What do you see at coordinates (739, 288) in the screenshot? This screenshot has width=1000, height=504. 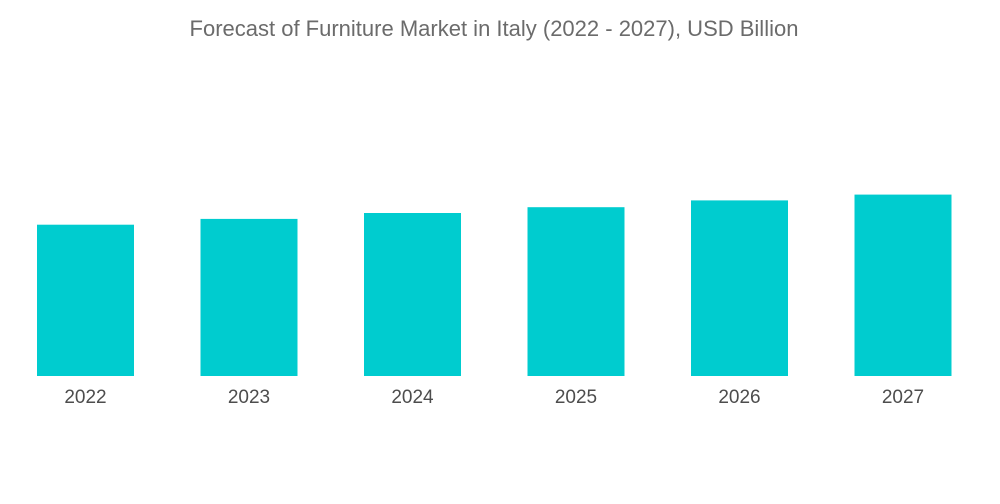 I see `bar-2026` at bounding box center [739, 288].